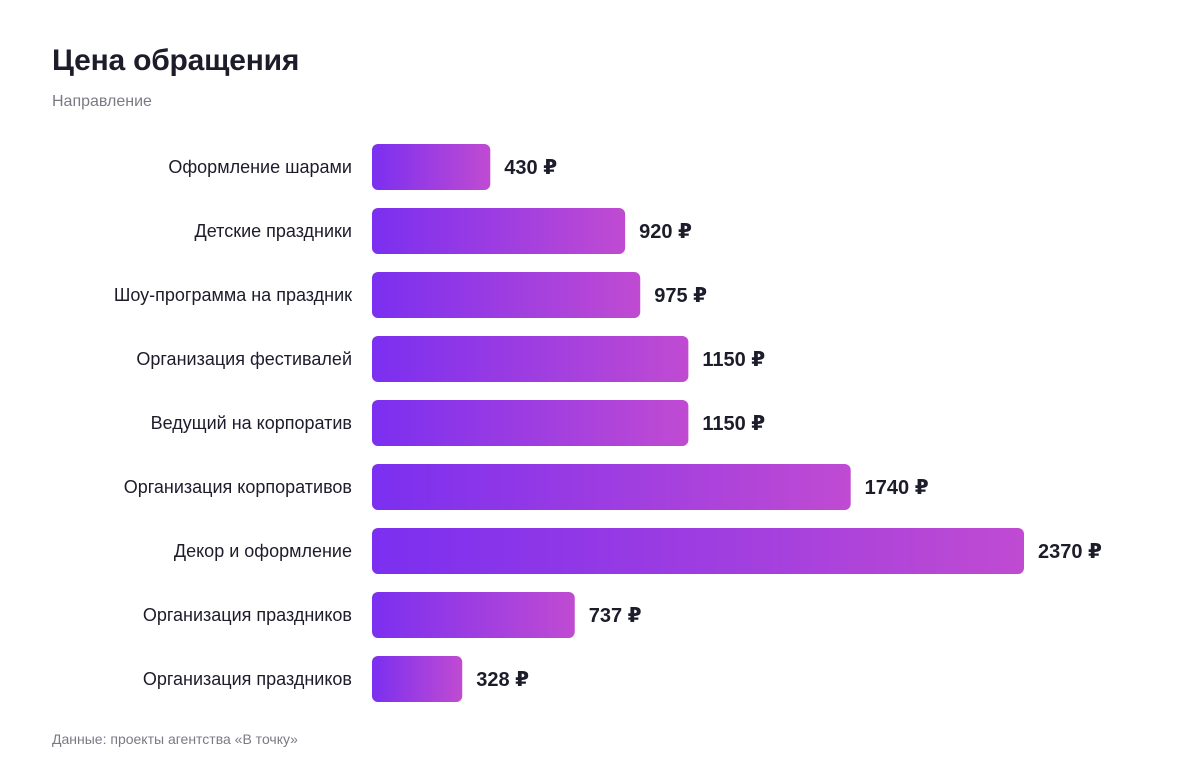 This screenshot has height=776, width=1200. Describe the element at coordinates (233, 295) in the screenshot. I see `category-label: Шоу-программа на праздник` at that location.